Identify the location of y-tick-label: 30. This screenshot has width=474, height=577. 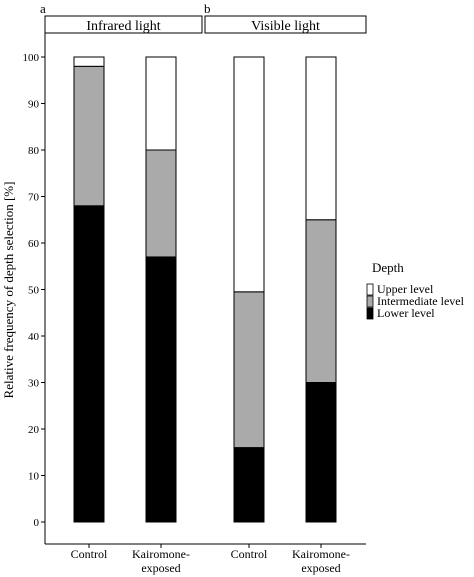
(34, 384).